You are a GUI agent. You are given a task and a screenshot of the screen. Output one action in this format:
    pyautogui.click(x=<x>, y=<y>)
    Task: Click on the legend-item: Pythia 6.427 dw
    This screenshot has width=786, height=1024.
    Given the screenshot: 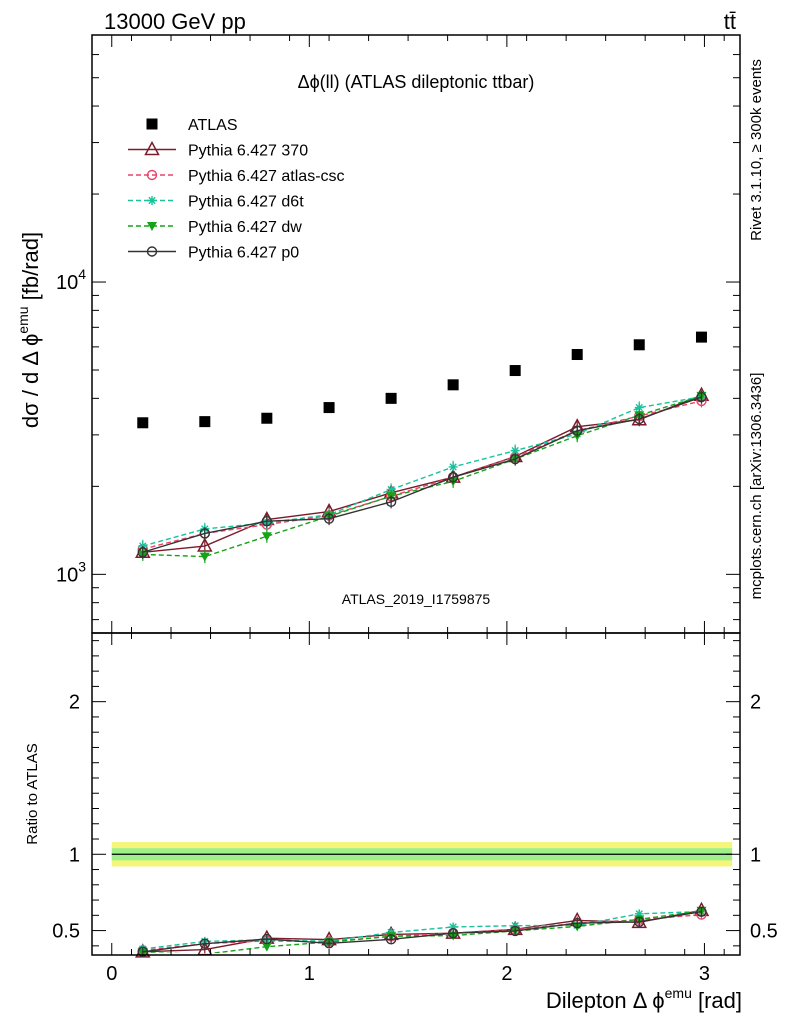 What is the action you would take?
    pyautogui.click(x=215, y=227)
    